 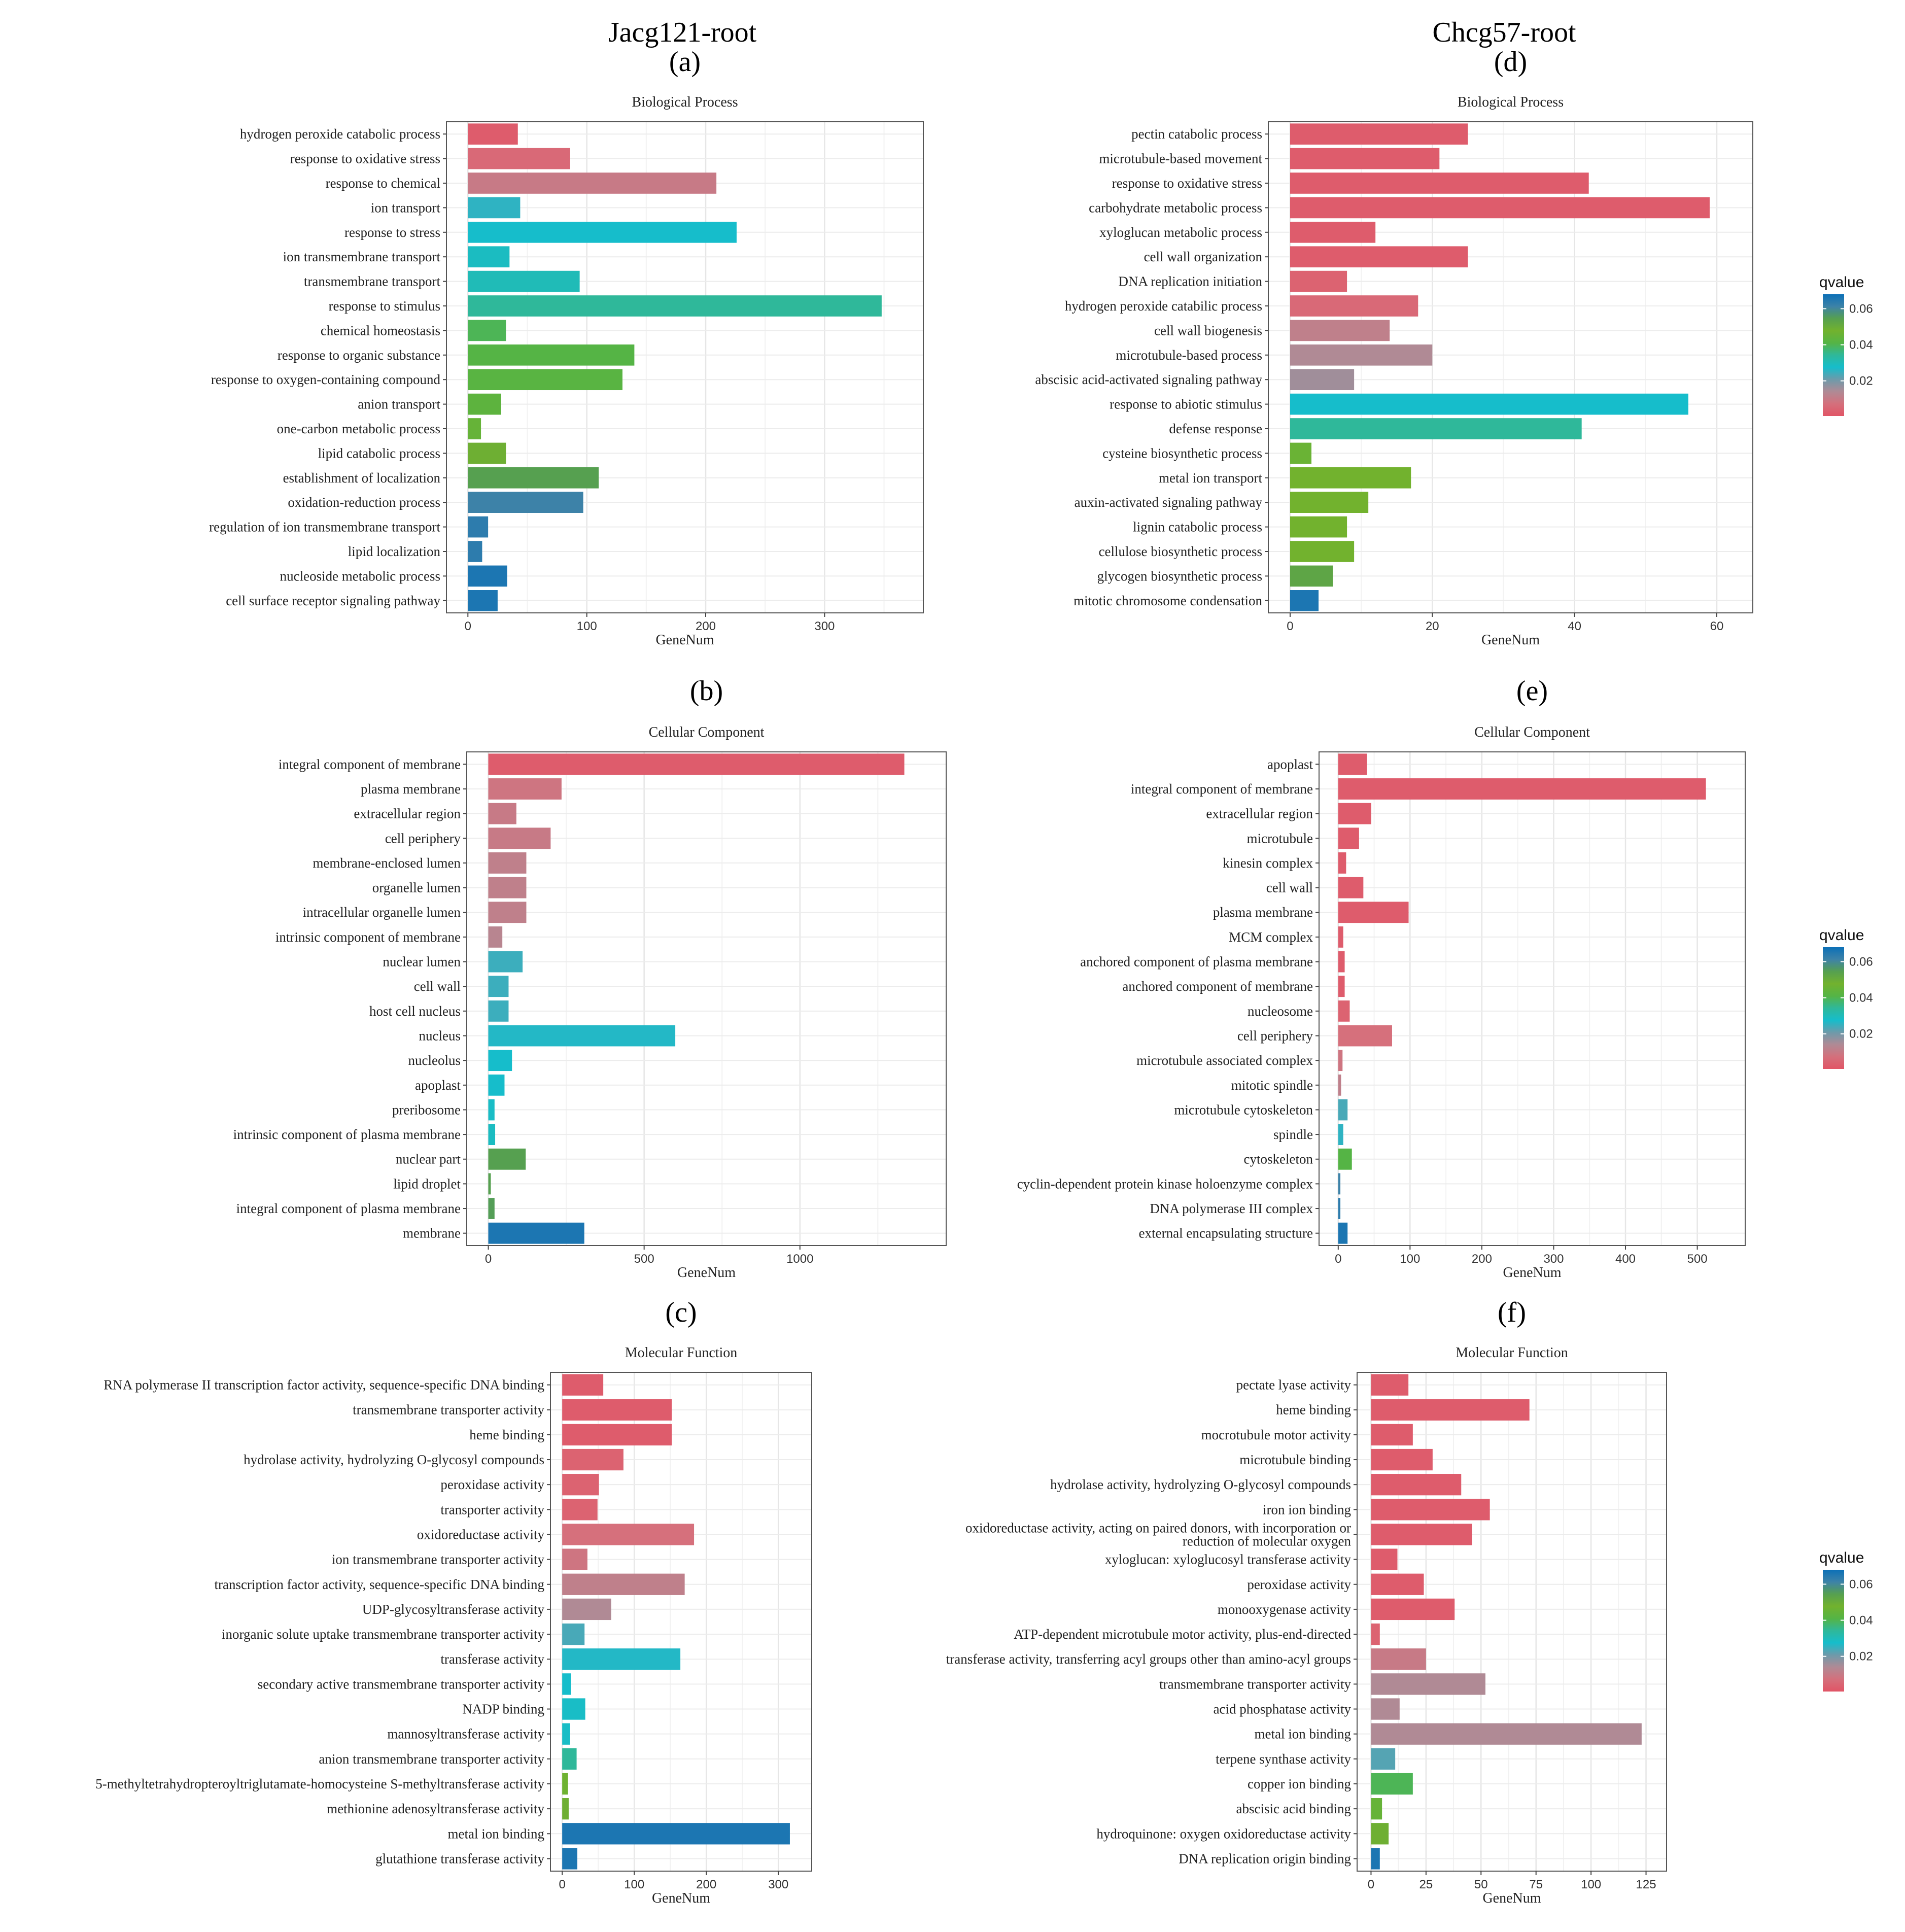 I want to click on category-label: cell wall biogenesis, so click(x=1208, y=330).